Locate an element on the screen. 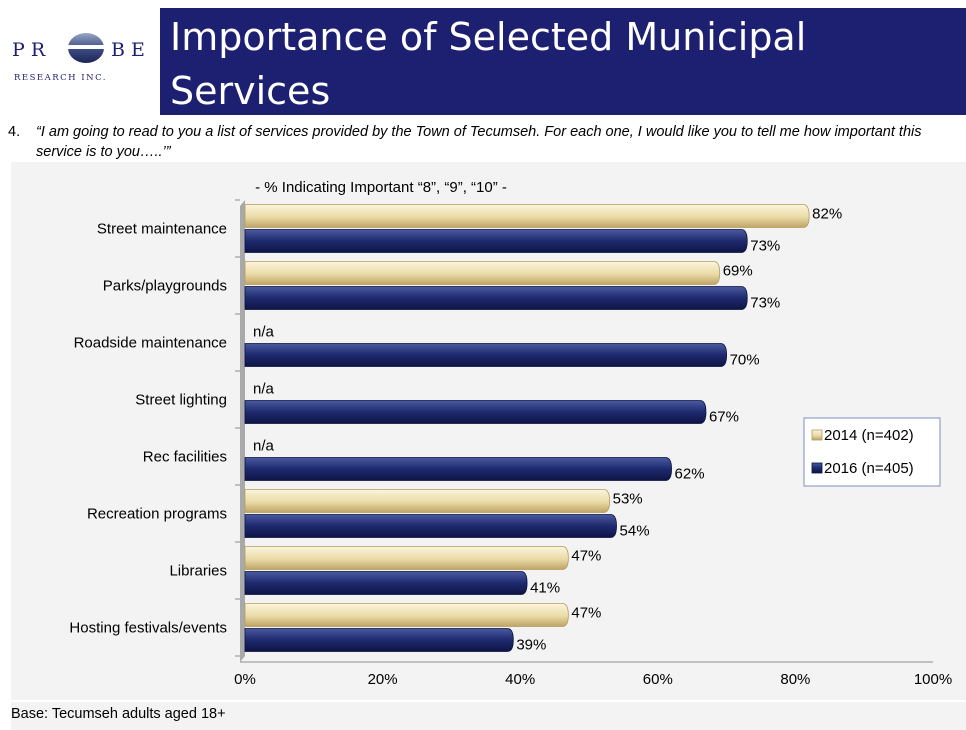  logo-text-right: B E is located at coordinates (128, 50).